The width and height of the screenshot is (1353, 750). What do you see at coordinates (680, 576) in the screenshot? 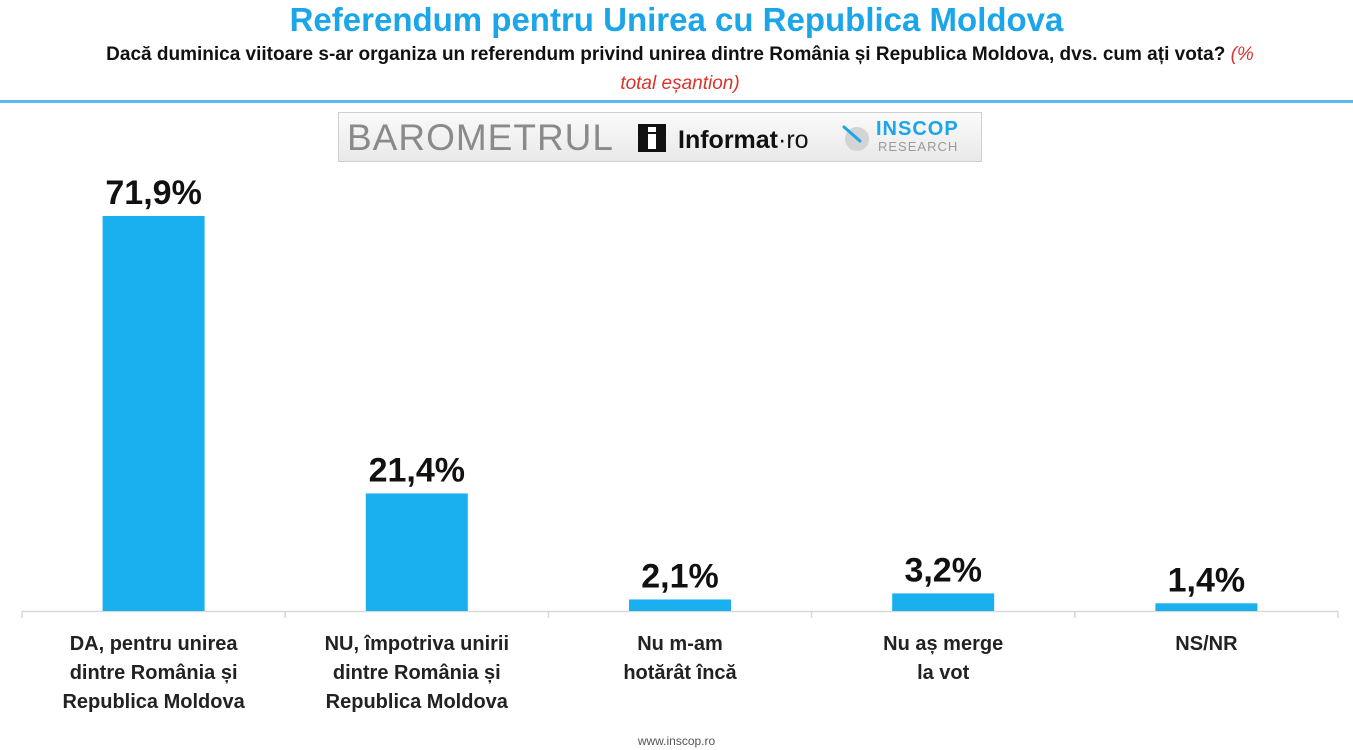
I see `data-label-3: 2,1%` at bounding box center [680, 576].